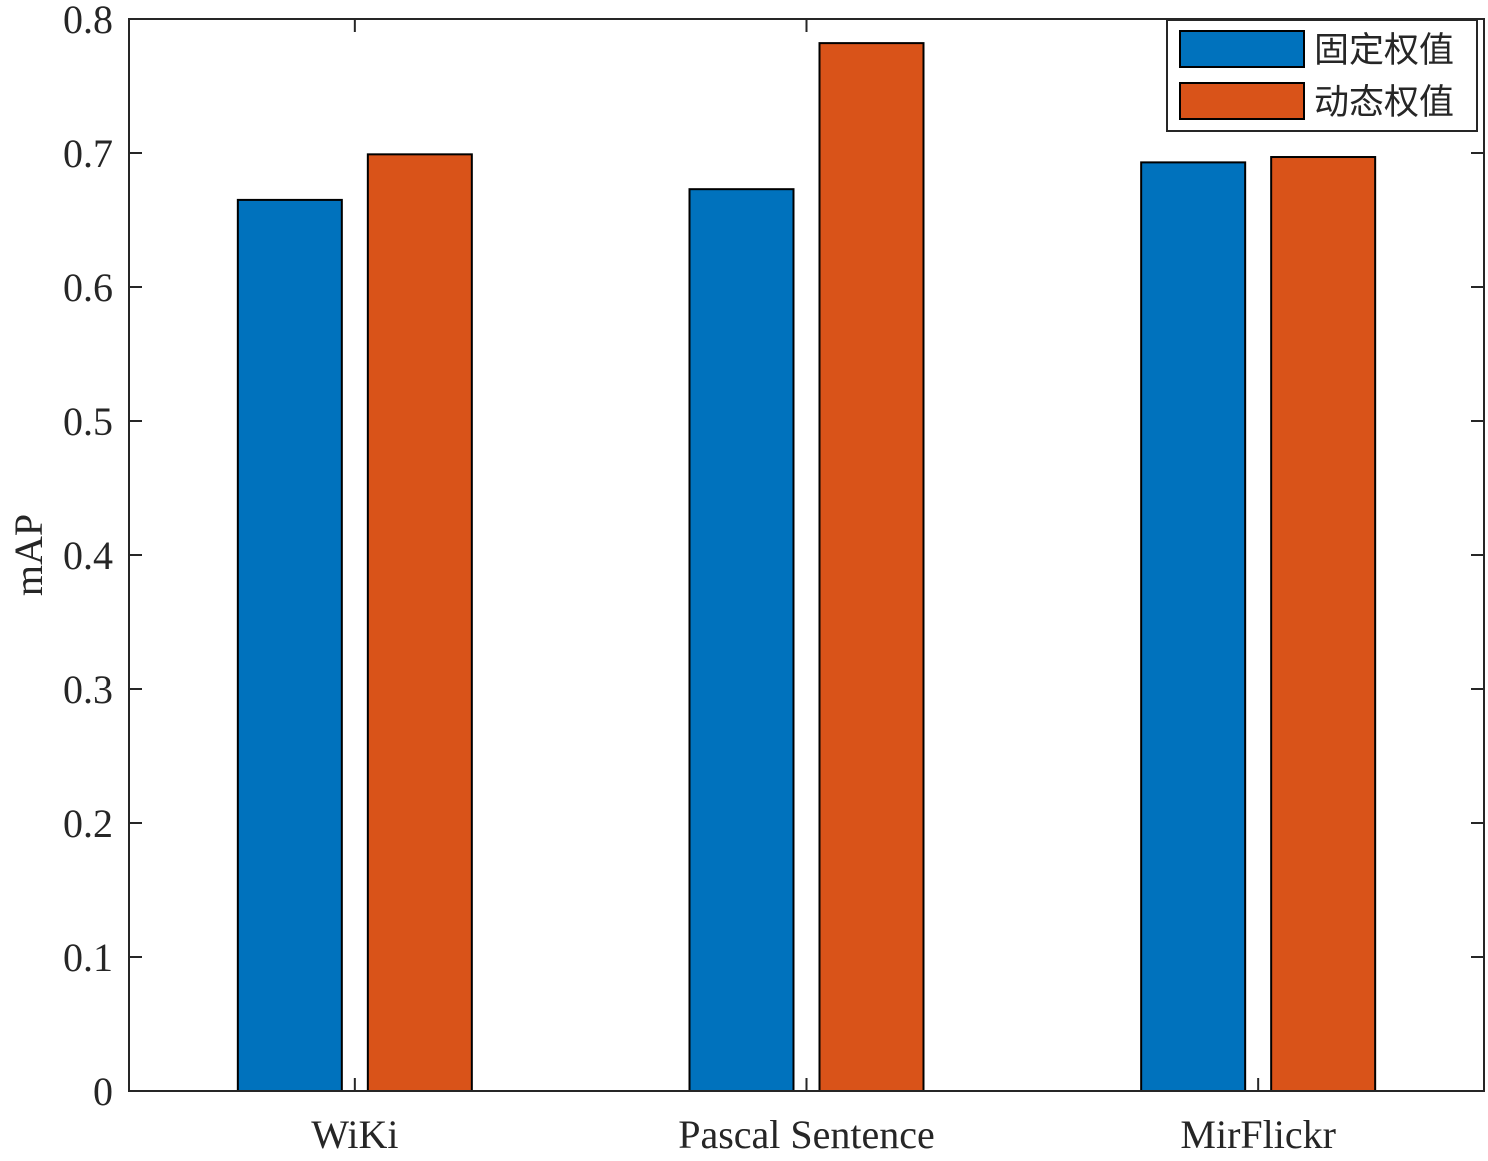  I want to click on x-tick-labels: WiKi Pascal Sentence MirFlickr, so click(823, 1134).